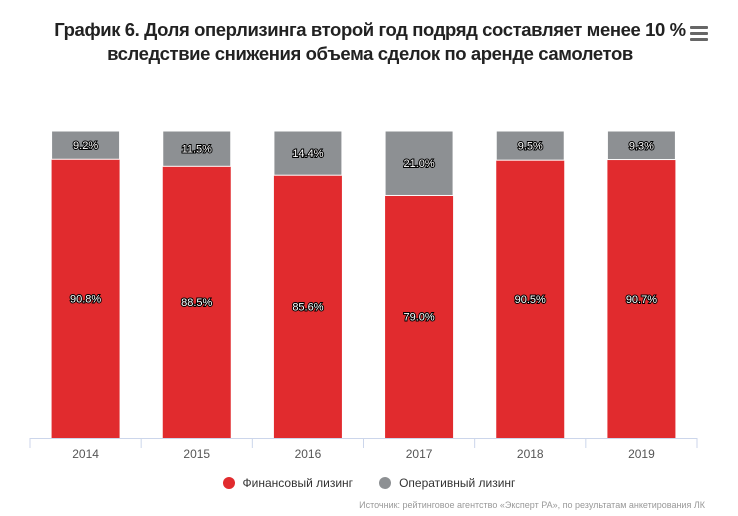  I want to click on bar-operating-2015, so click(197, 148).